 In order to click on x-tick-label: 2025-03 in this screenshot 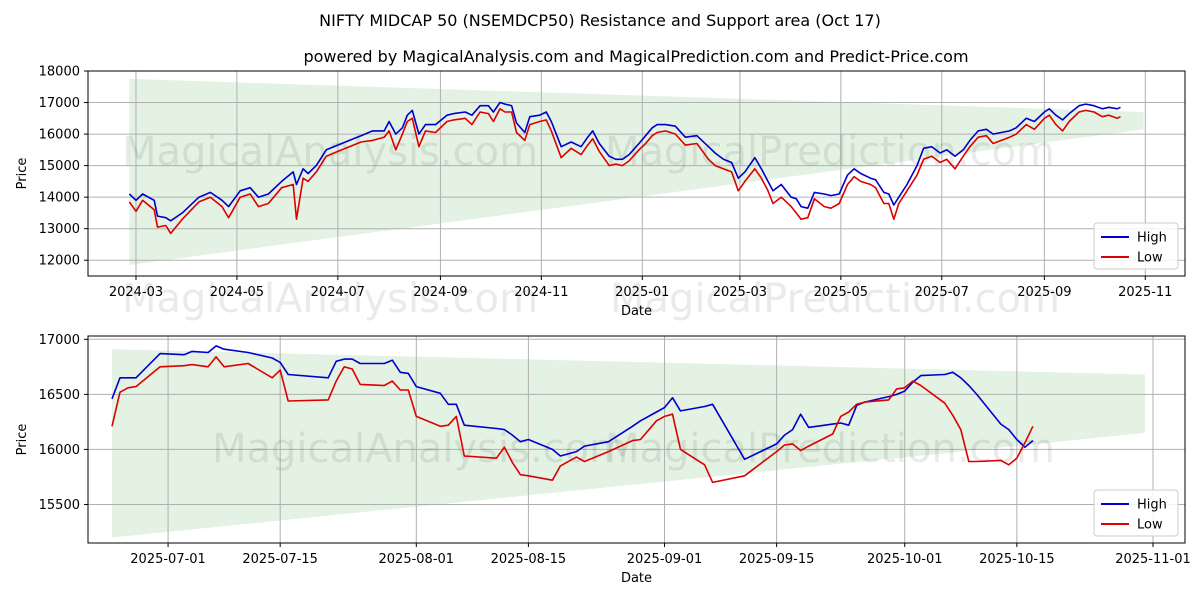, I will do `click(740, 292)`.